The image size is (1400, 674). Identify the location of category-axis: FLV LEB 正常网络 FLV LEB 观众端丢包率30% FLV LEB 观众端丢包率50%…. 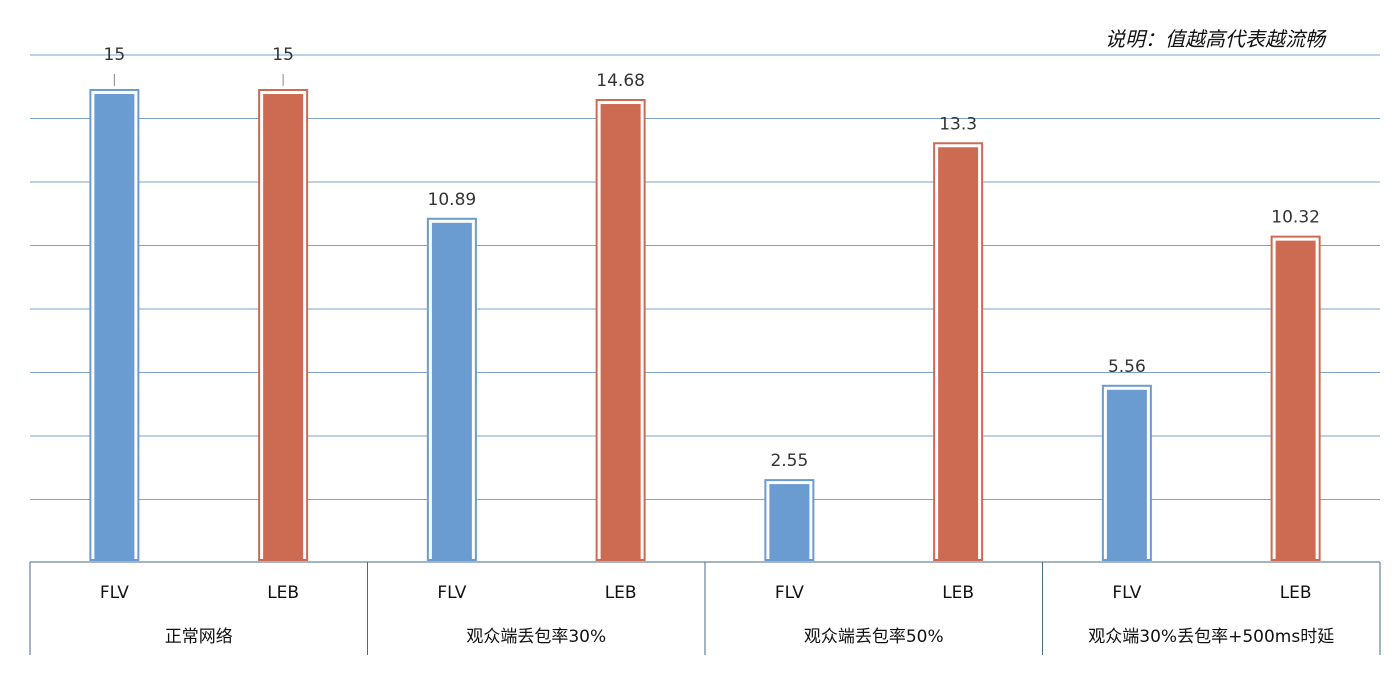
(705, 608).